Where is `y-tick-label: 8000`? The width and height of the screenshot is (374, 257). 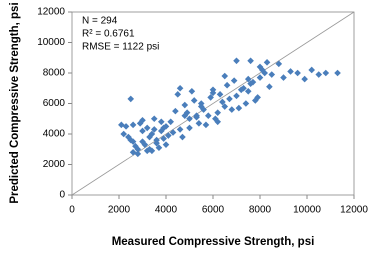
y-tick-label: 8000 is located at coordinates (54, 73).